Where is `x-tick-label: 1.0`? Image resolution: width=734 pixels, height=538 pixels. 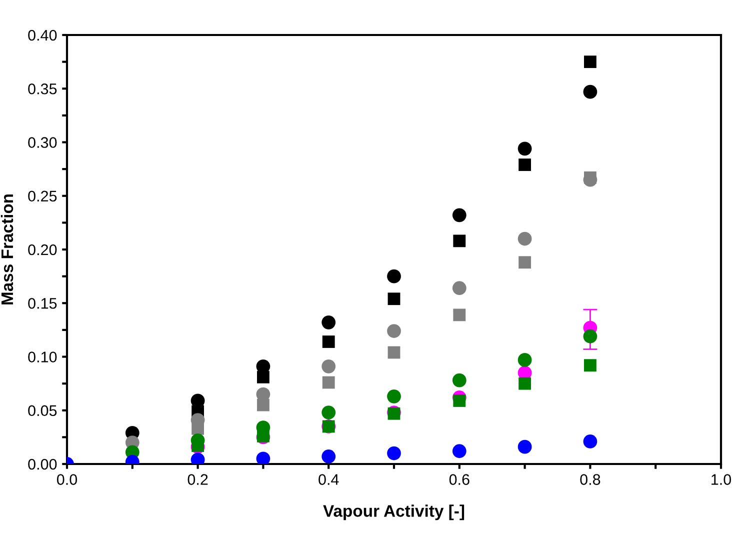
x-tick-label: 1.0 is located at coordinates (722, 479).